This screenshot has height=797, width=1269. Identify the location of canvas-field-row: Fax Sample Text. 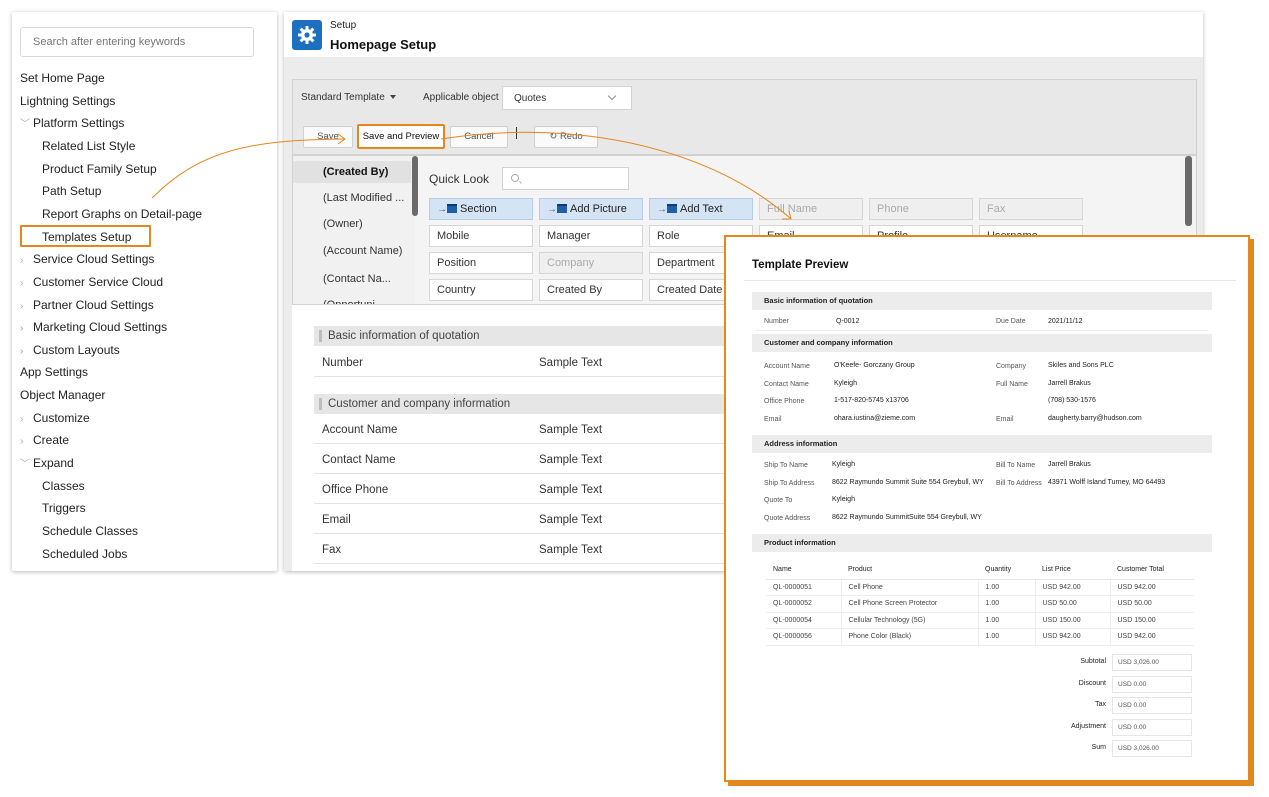
(524, 550).